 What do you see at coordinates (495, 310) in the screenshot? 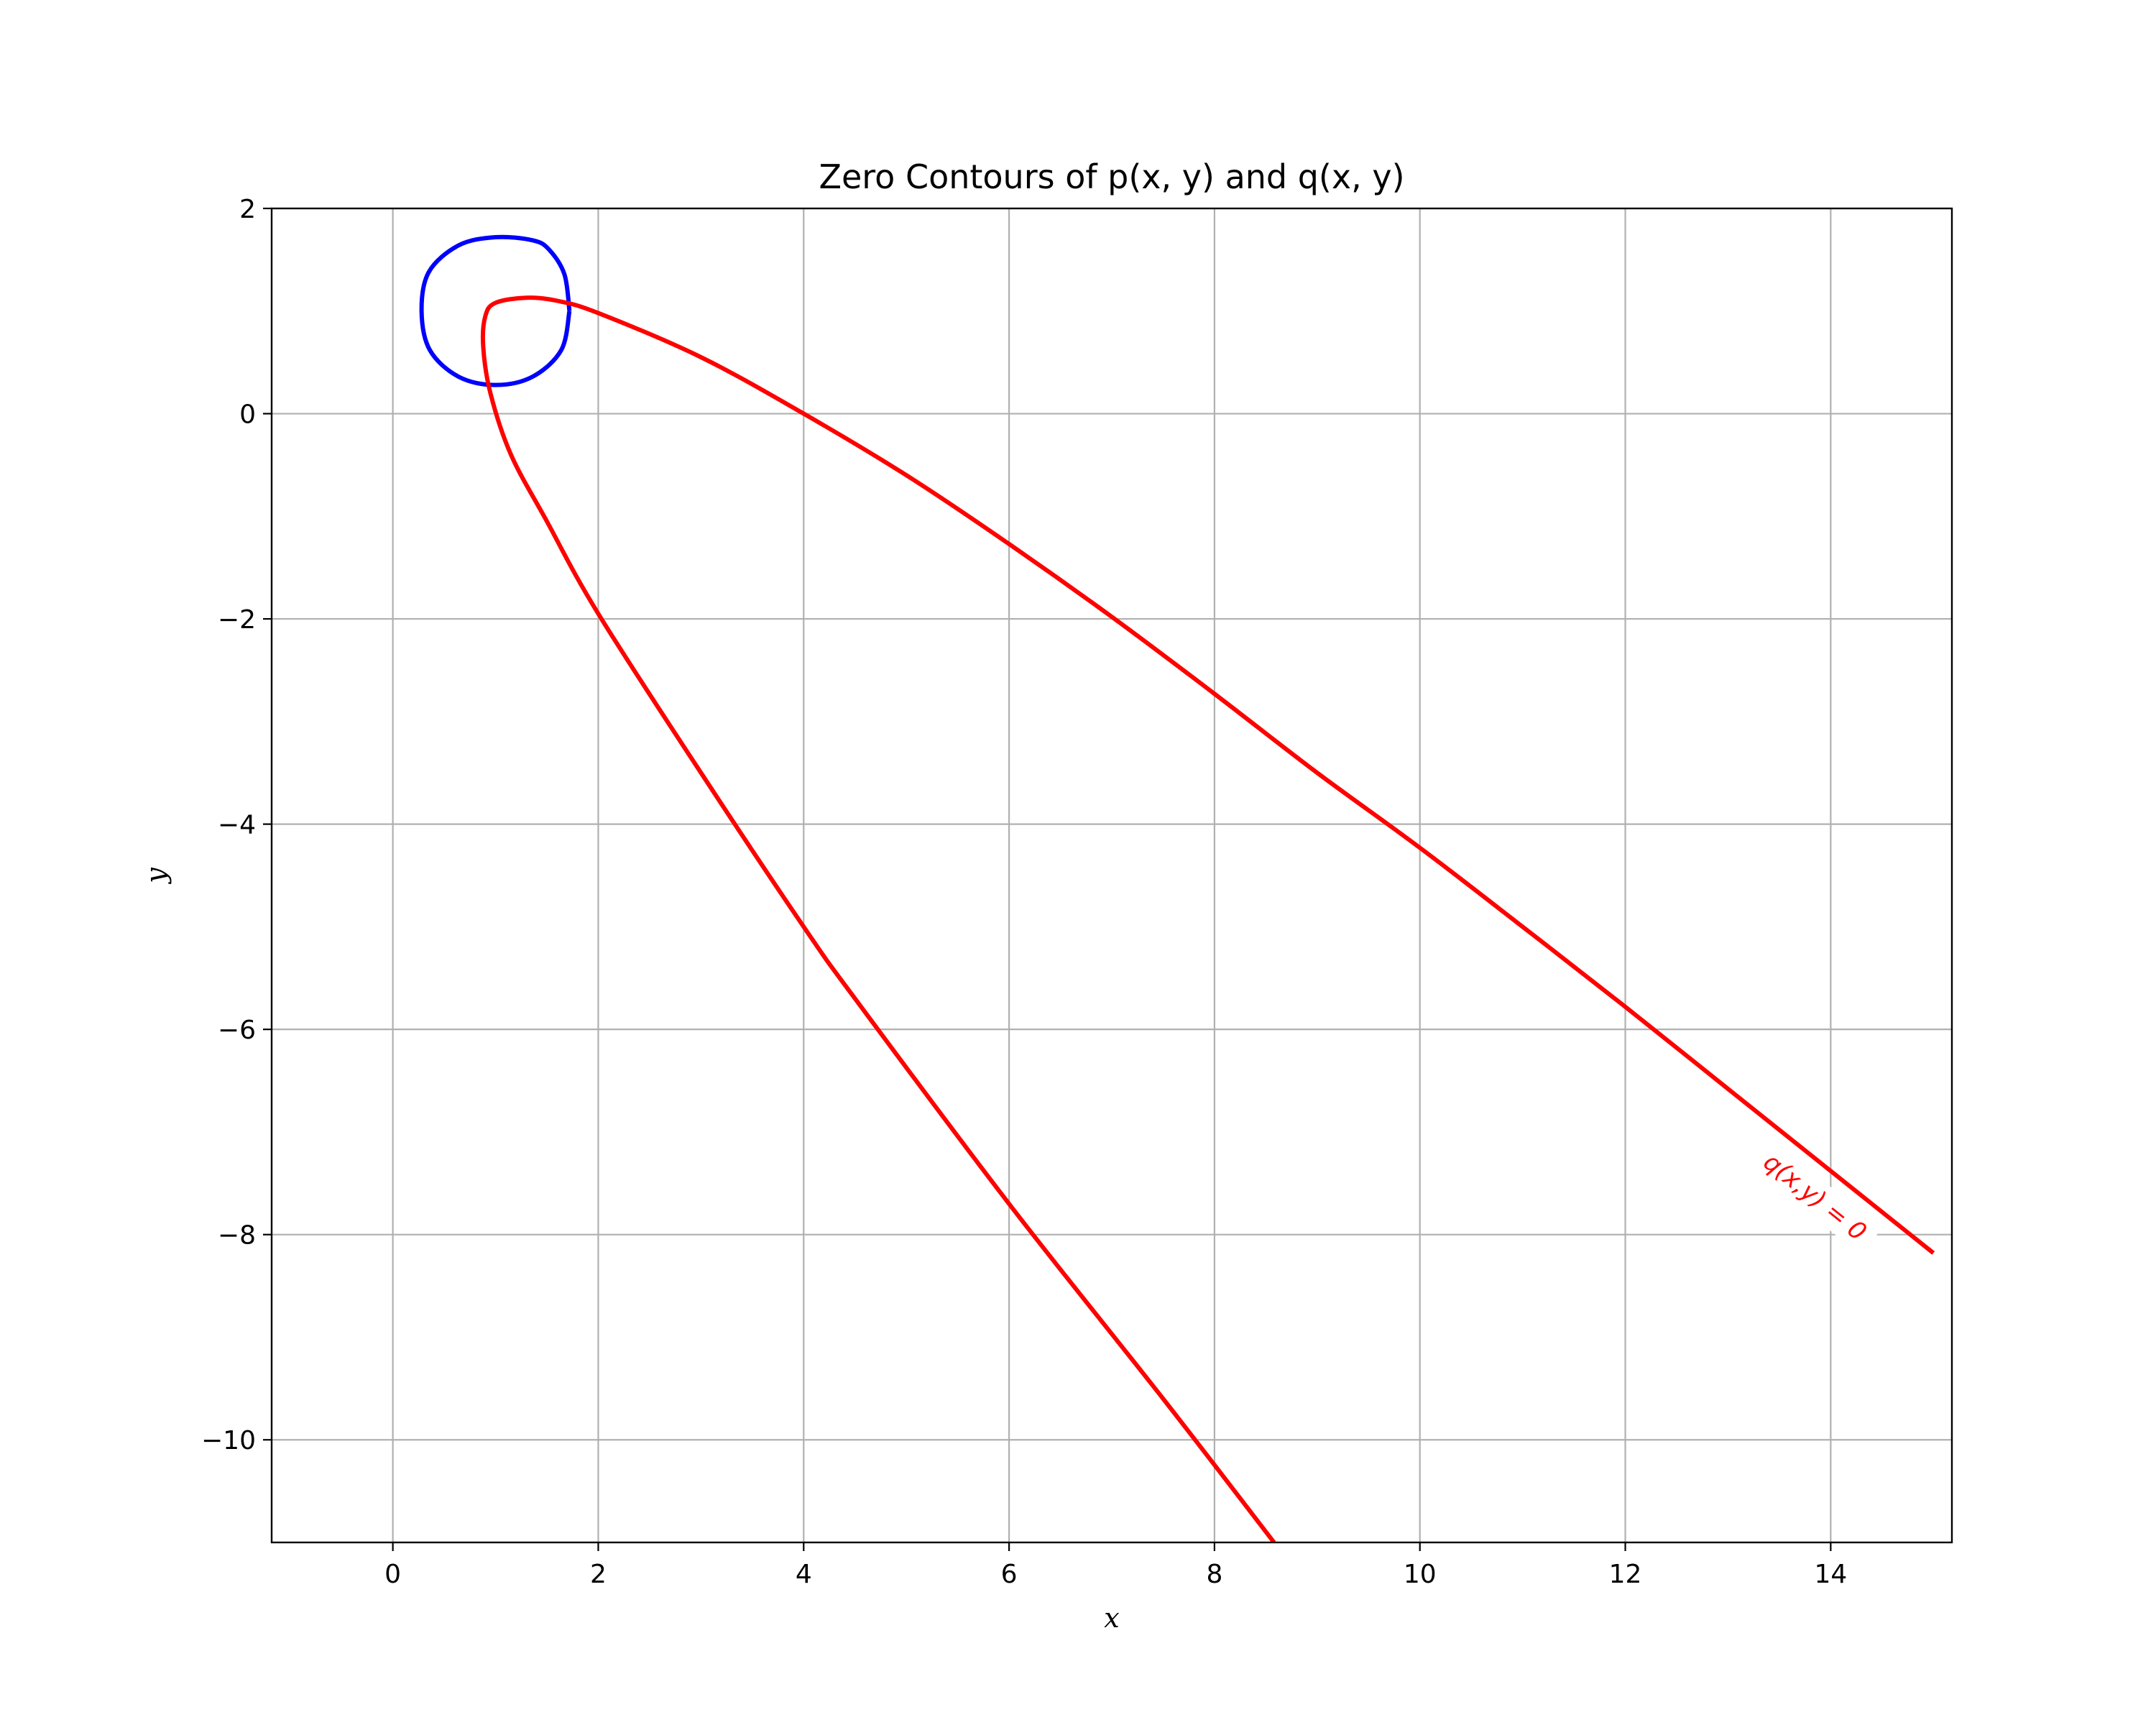
I see `p-zero-contour-line` at bounding box center [495, 310].